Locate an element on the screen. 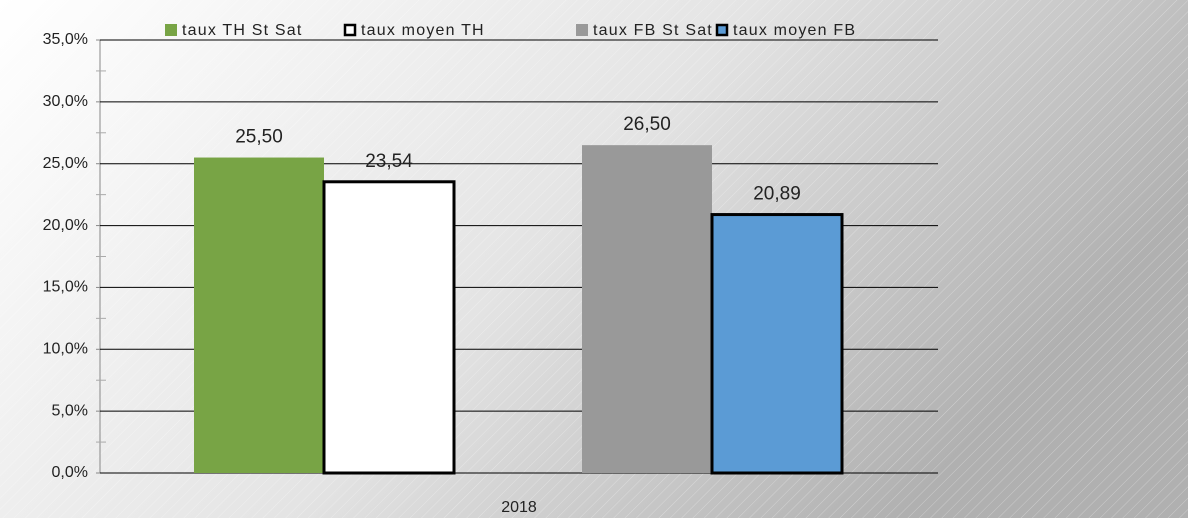 This screenshot has height=518, width=1188. y-tick-label: 15,0% is located at coordinates (65, 287).